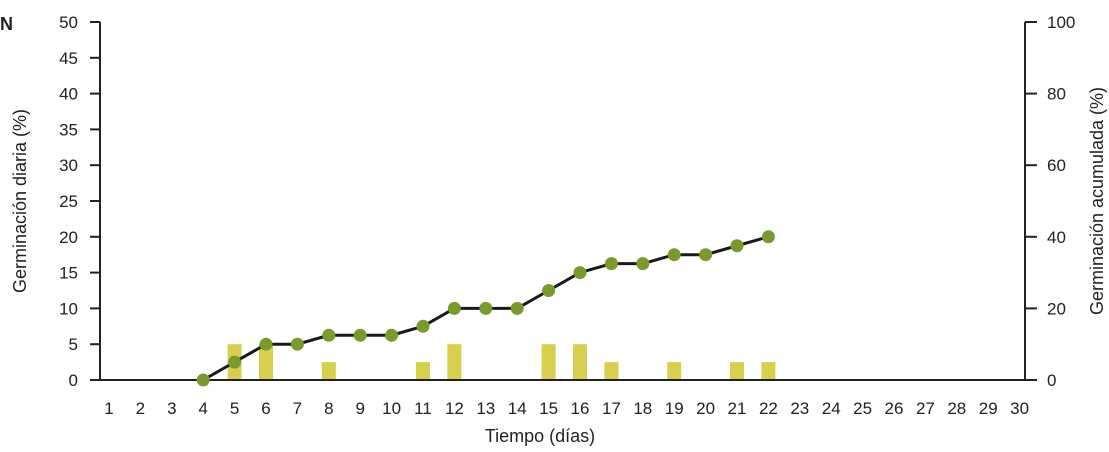  I want to click on x-tick-label: 1, so click(108, 408).